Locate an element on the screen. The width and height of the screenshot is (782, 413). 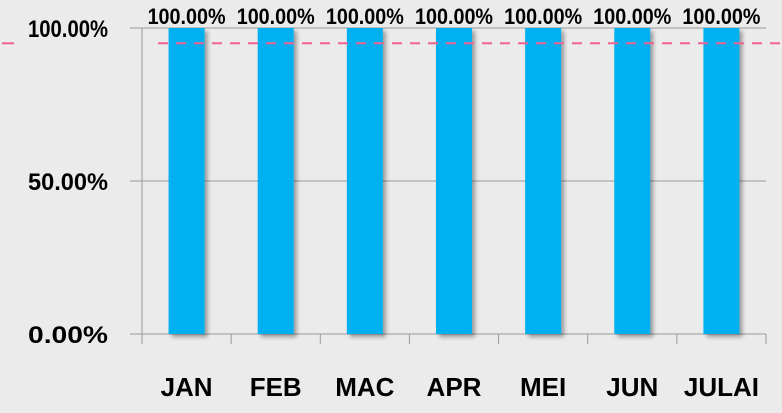
y-tick-label: 0.00% is located at coordinates (68, 335).